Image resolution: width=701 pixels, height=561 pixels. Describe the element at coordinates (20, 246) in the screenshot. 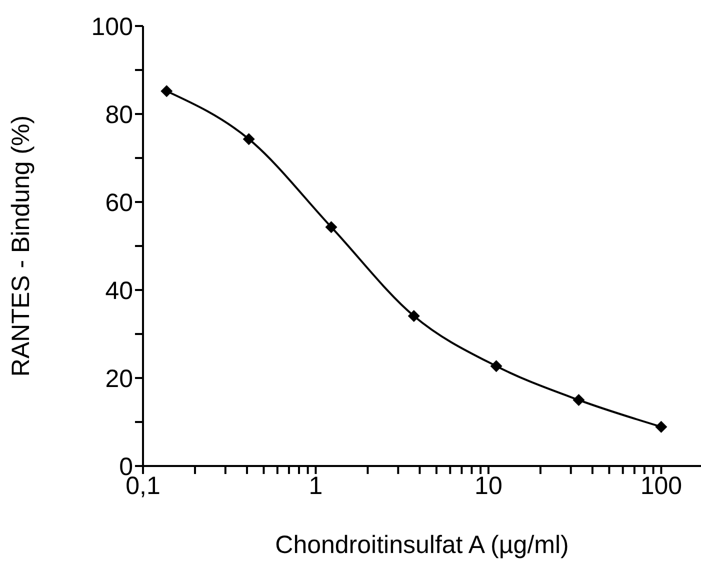

I see `y-axis-title: RANTES - Bindung (%)` at that location.